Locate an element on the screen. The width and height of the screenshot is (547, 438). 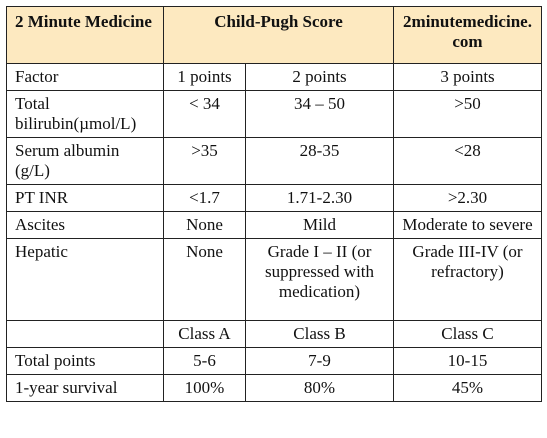
table-cell: >2.30 is located at coordinates (467, 198).